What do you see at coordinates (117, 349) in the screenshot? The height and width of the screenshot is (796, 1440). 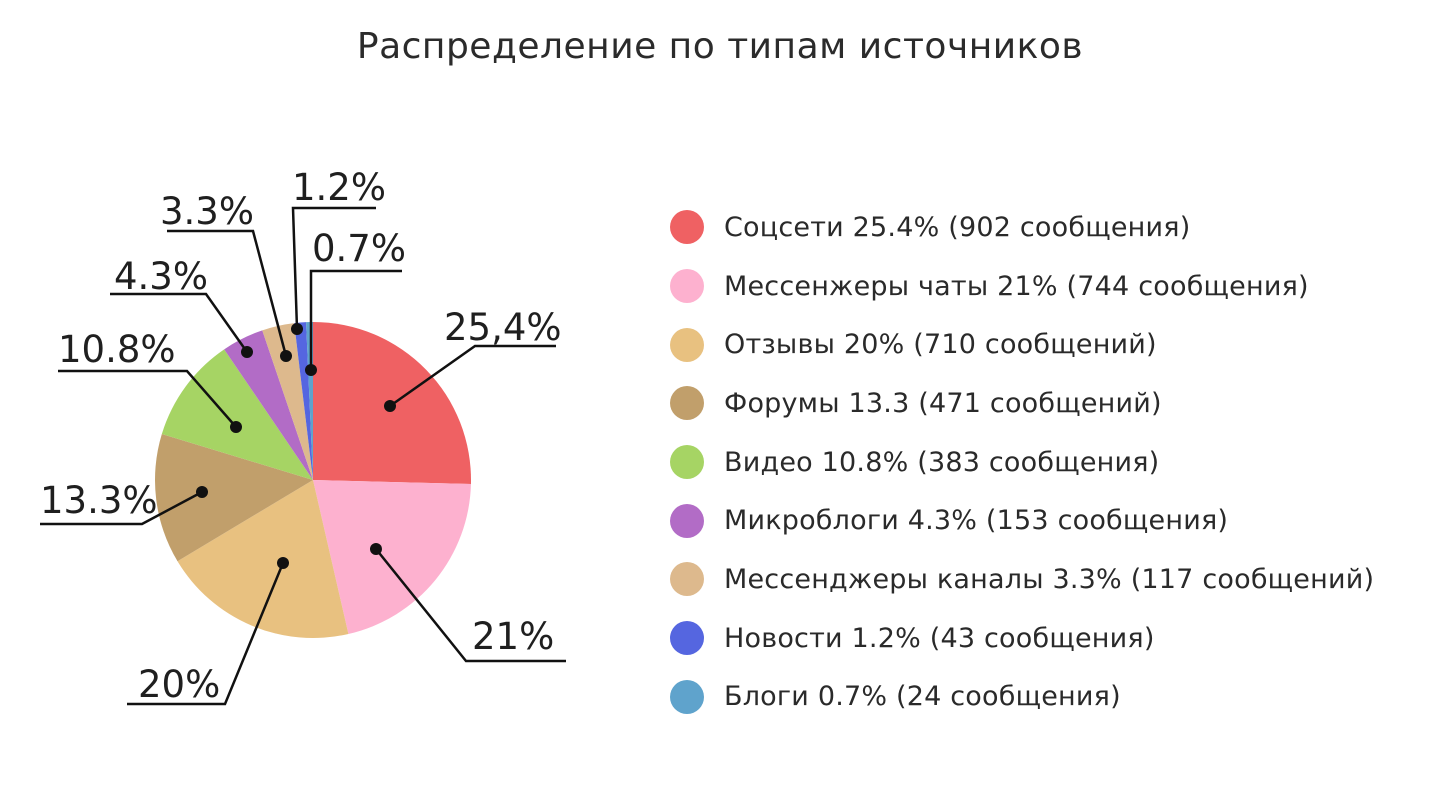 I see `data-label-5: 10.8%` at bounding box center [117, 349].